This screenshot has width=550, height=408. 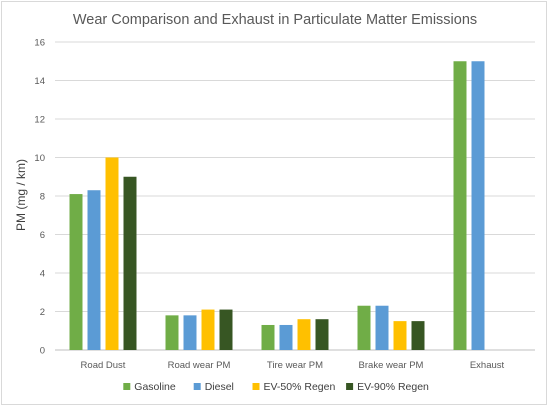 I want to click on y-axis-ticks: 0 2 4 6 8 10 12 14 16, so click(x=39, y=197).